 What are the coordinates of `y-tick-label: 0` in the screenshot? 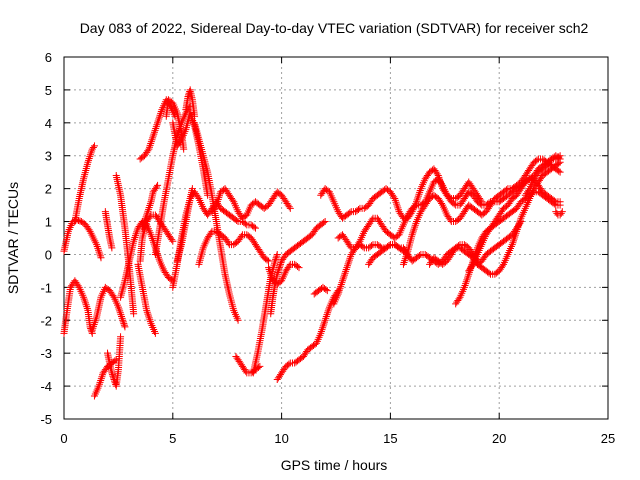 It's located at (48, 254).